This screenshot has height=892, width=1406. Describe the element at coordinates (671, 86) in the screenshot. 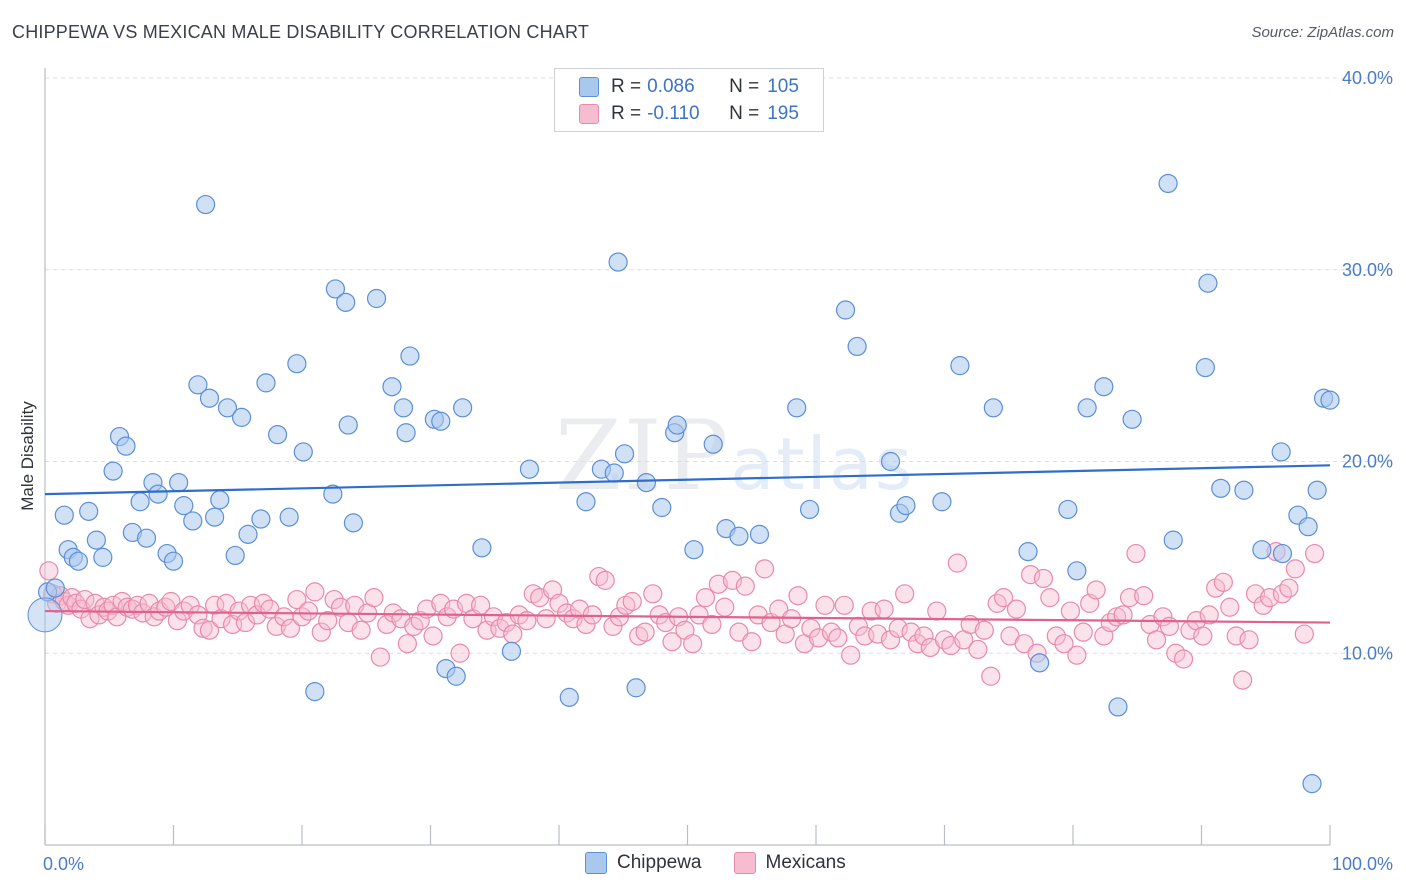

I see `r-value: 0.086` at that location.